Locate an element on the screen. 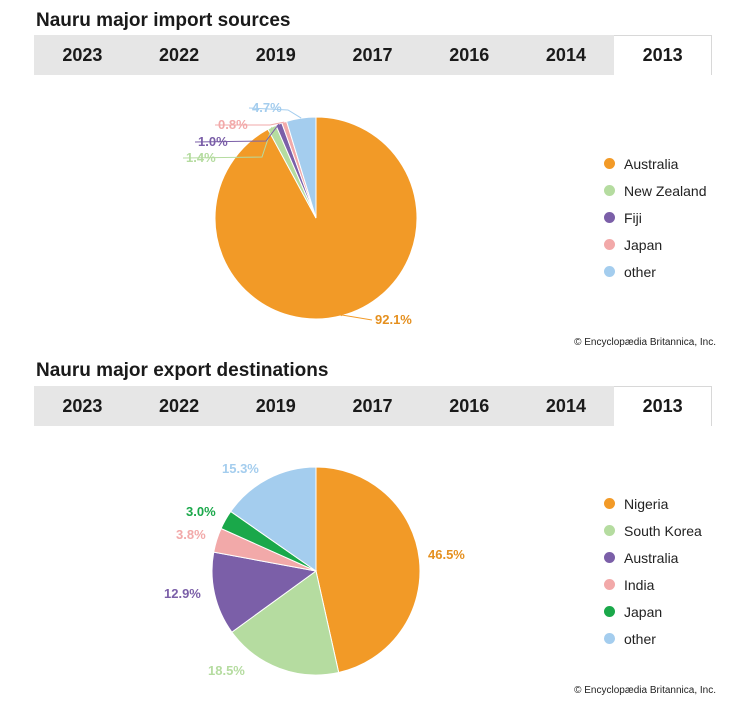  export-tab-2017: 2017 is located at coordinates (372, 405).